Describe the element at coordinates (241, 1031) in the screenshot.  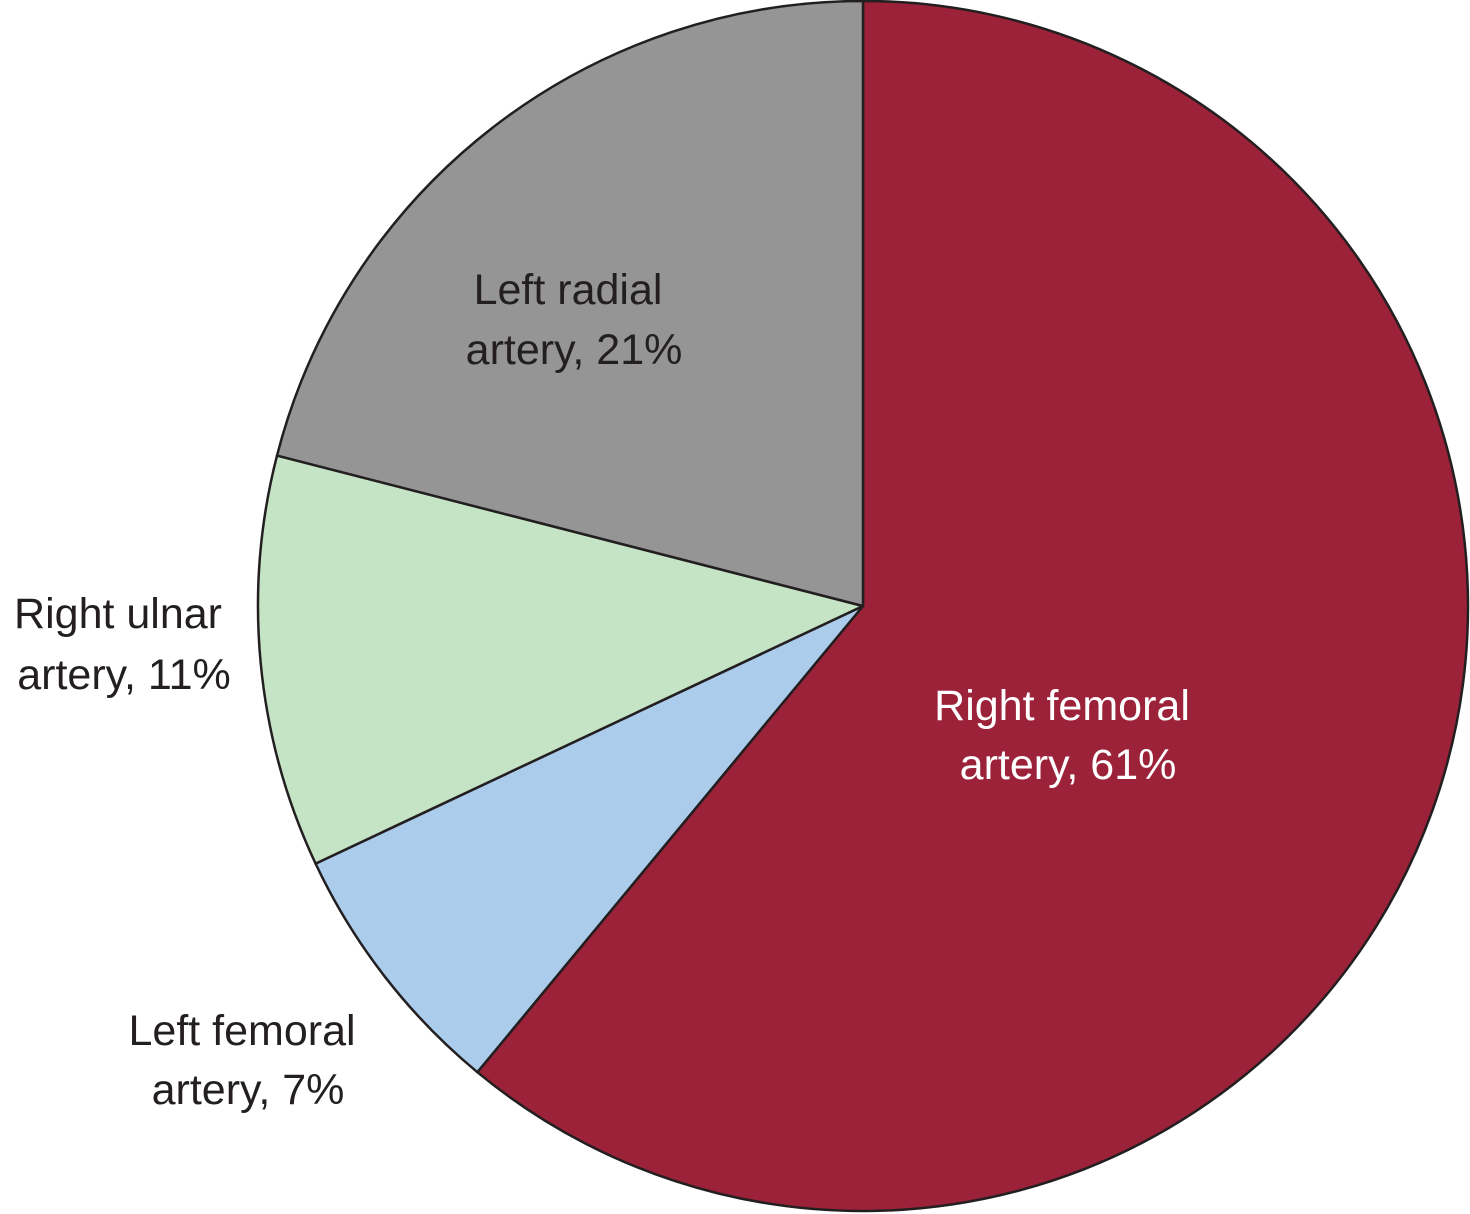
I see `label-left-femoral-line1: Left femoral` at that location.